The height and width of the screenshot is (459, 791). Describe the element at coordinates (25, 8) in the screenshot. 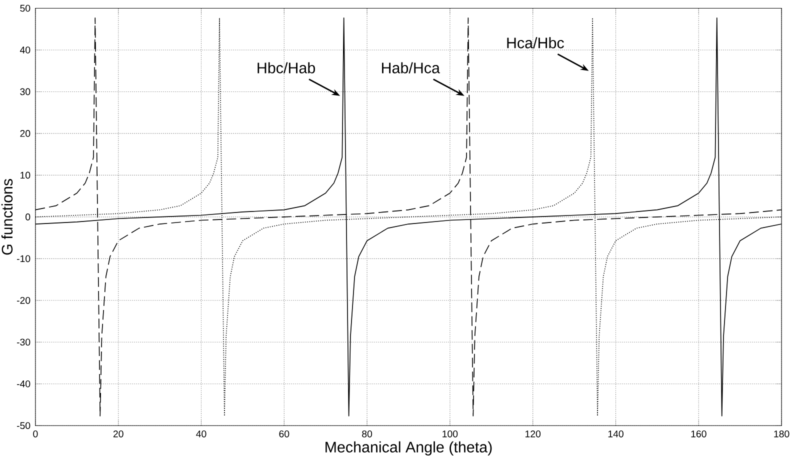

I see `y-tick-label: 50` at that location.